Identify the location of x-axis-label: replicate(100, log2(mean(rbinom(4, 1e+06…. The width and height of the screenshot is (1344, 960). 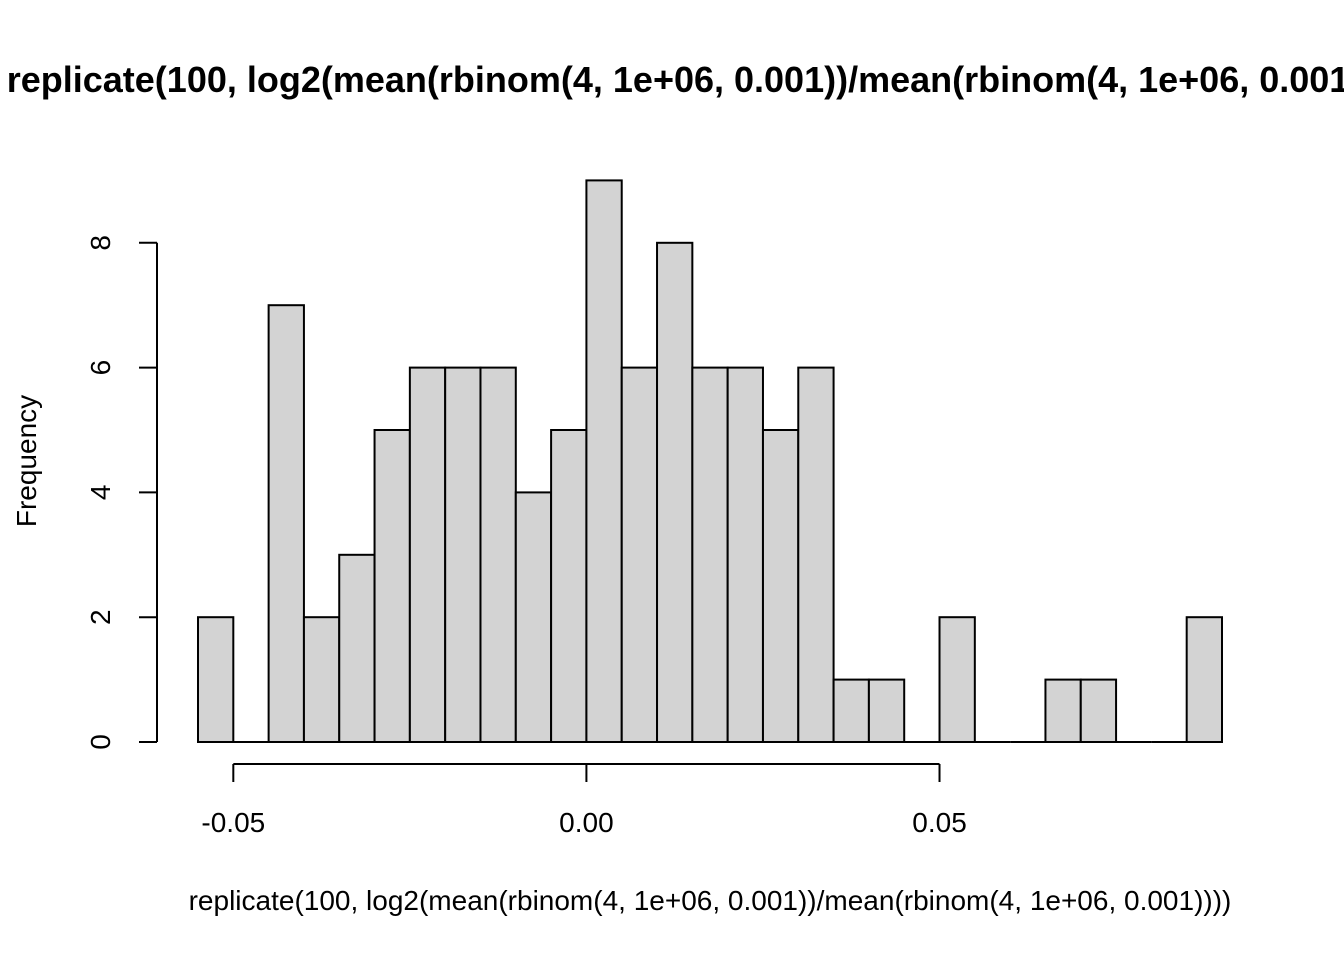
(710, 900).